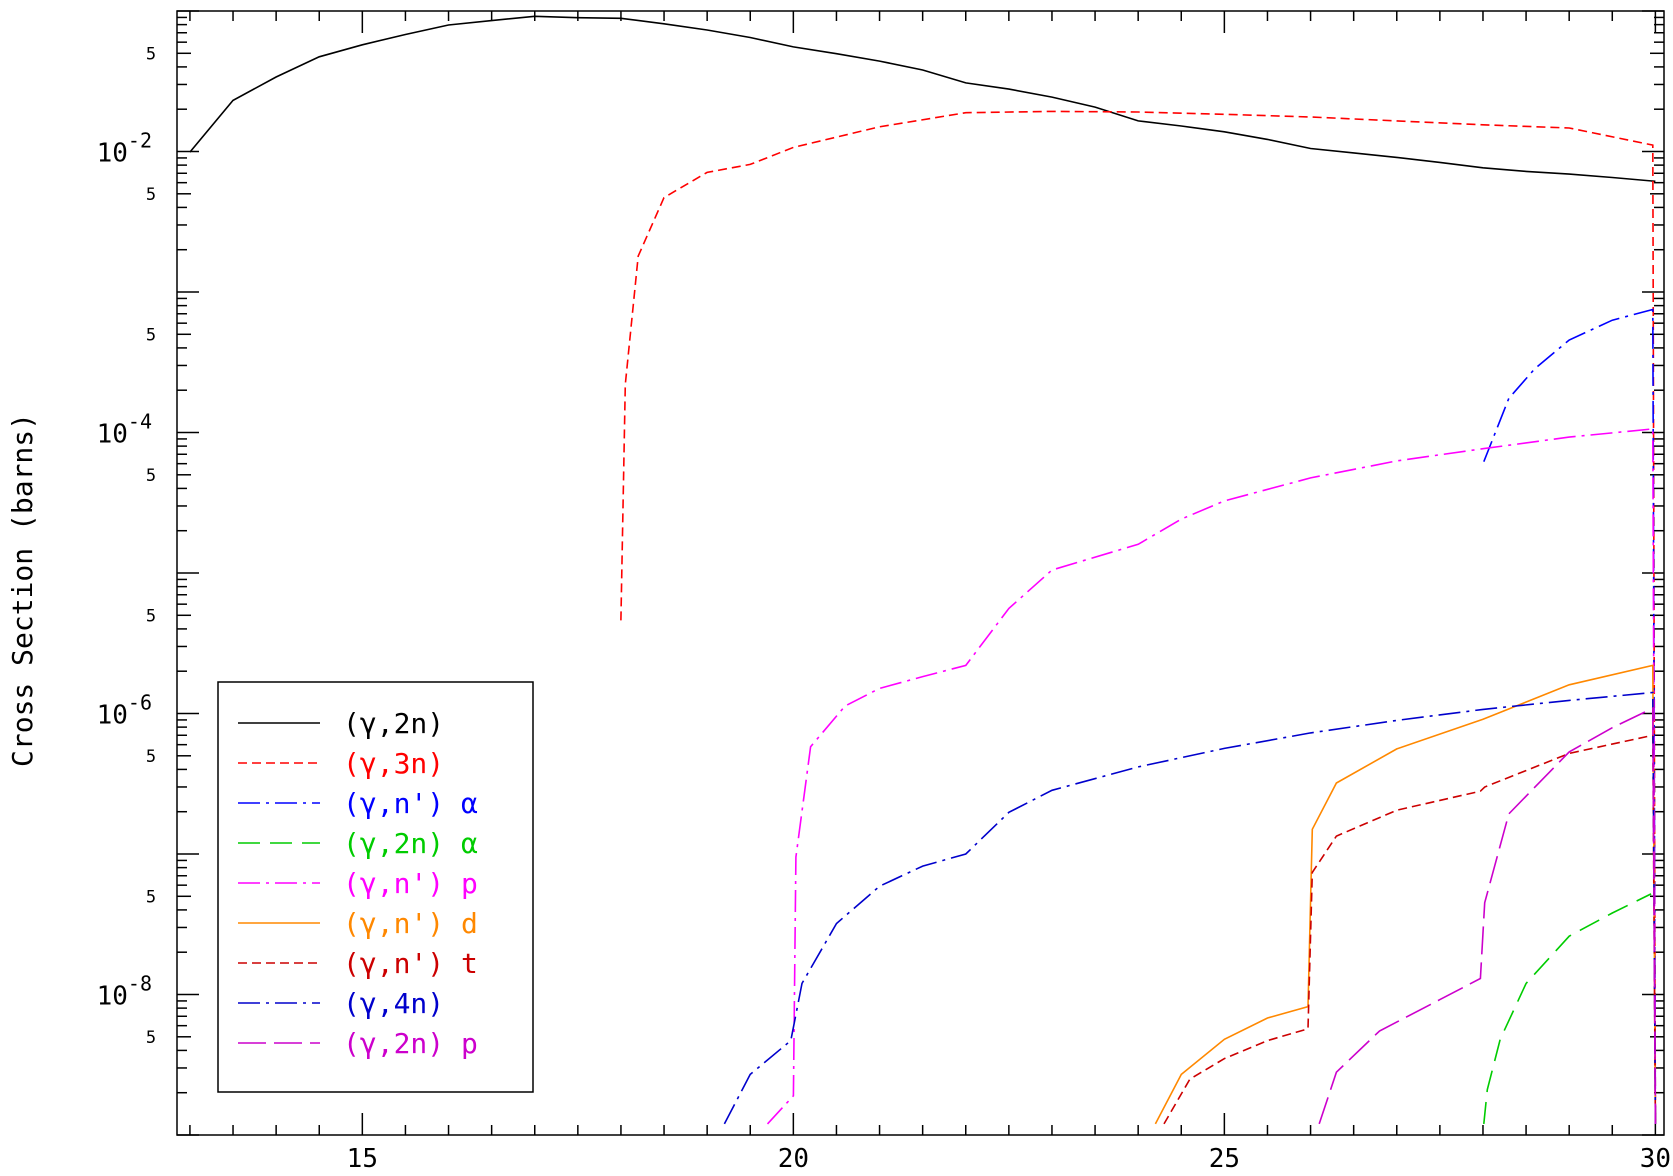  Describe the element at coordinates (124, 992) in the screenshot. I see `y-tick-label: 10⁻⁸` at that location.